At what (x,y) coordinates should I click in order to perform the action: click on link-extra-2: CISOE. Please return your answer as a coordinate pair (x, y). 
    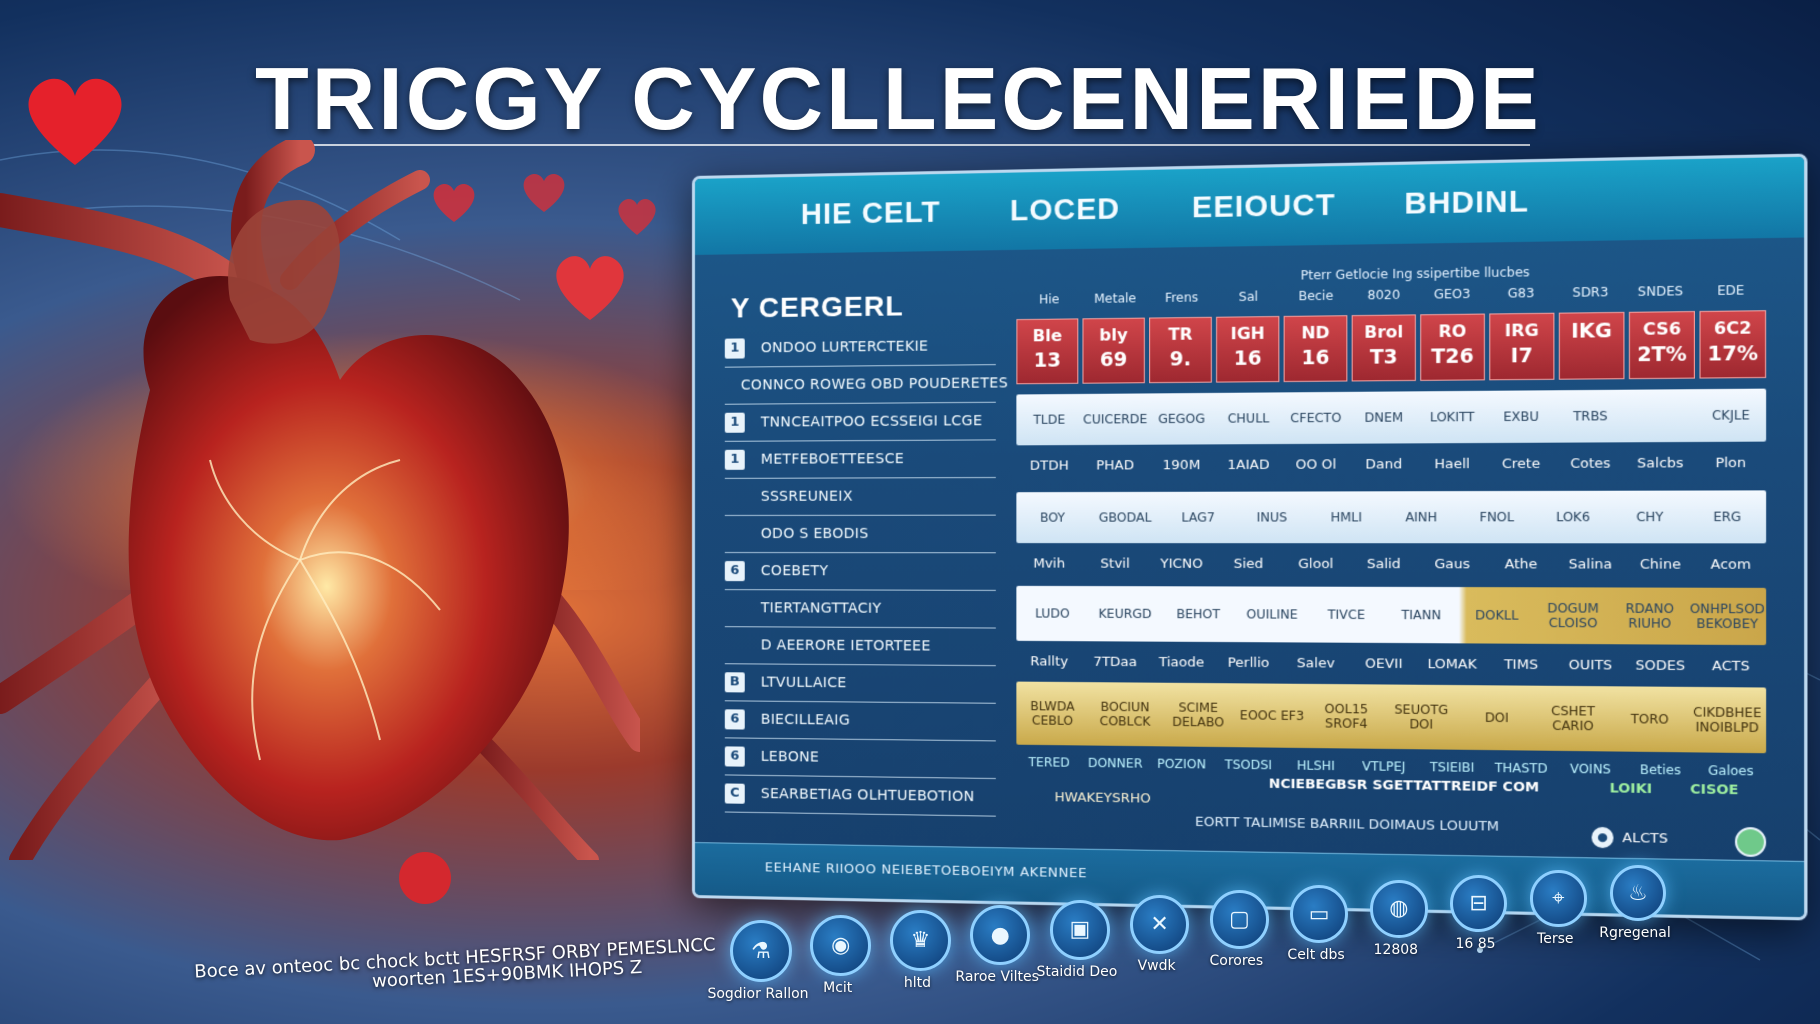
    Looking at the image, I should click on (1714, 790).